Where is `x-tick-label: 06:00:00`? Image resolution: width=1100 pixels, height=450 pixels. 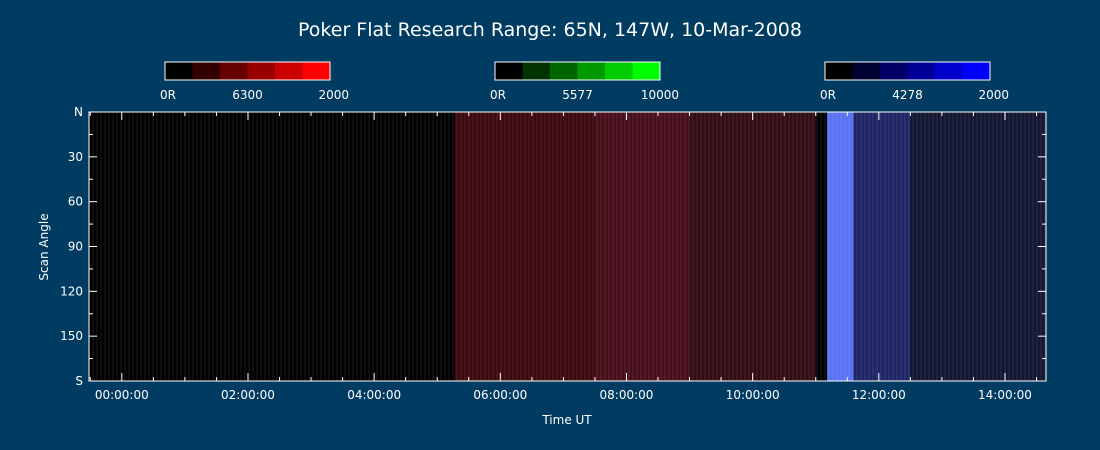 x-tick-label: 06:00:00 is located at coordinates (500, 395).